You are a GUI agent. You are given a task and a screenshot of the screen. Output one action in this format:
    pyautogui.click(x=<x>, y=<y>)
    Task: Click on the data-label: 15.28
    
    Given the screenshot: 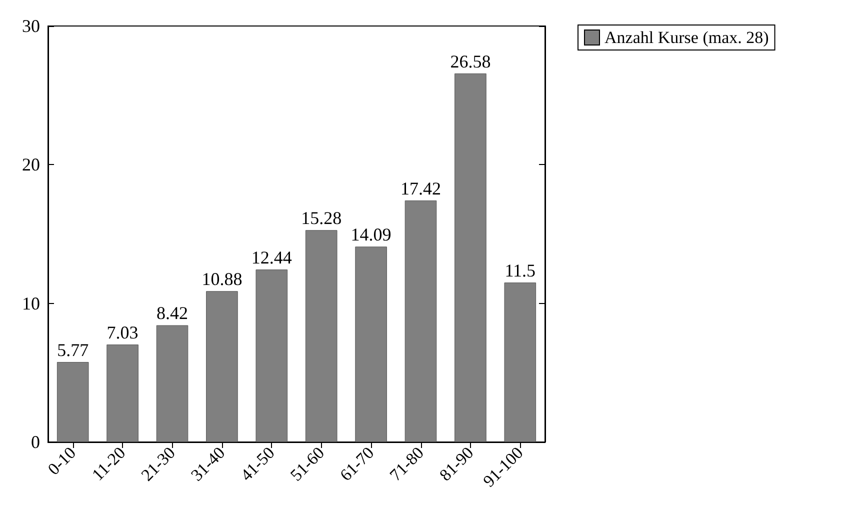 What is the action you would take?
    pyautogui.click(x=321, y=218)
    